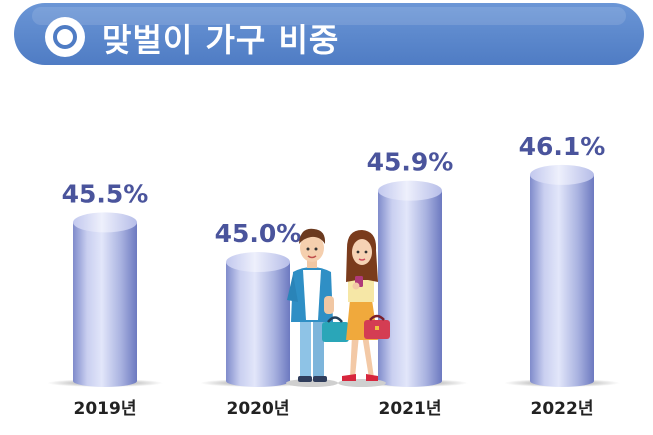  I want to click on circle-bullet-icon, so click(65, 37).